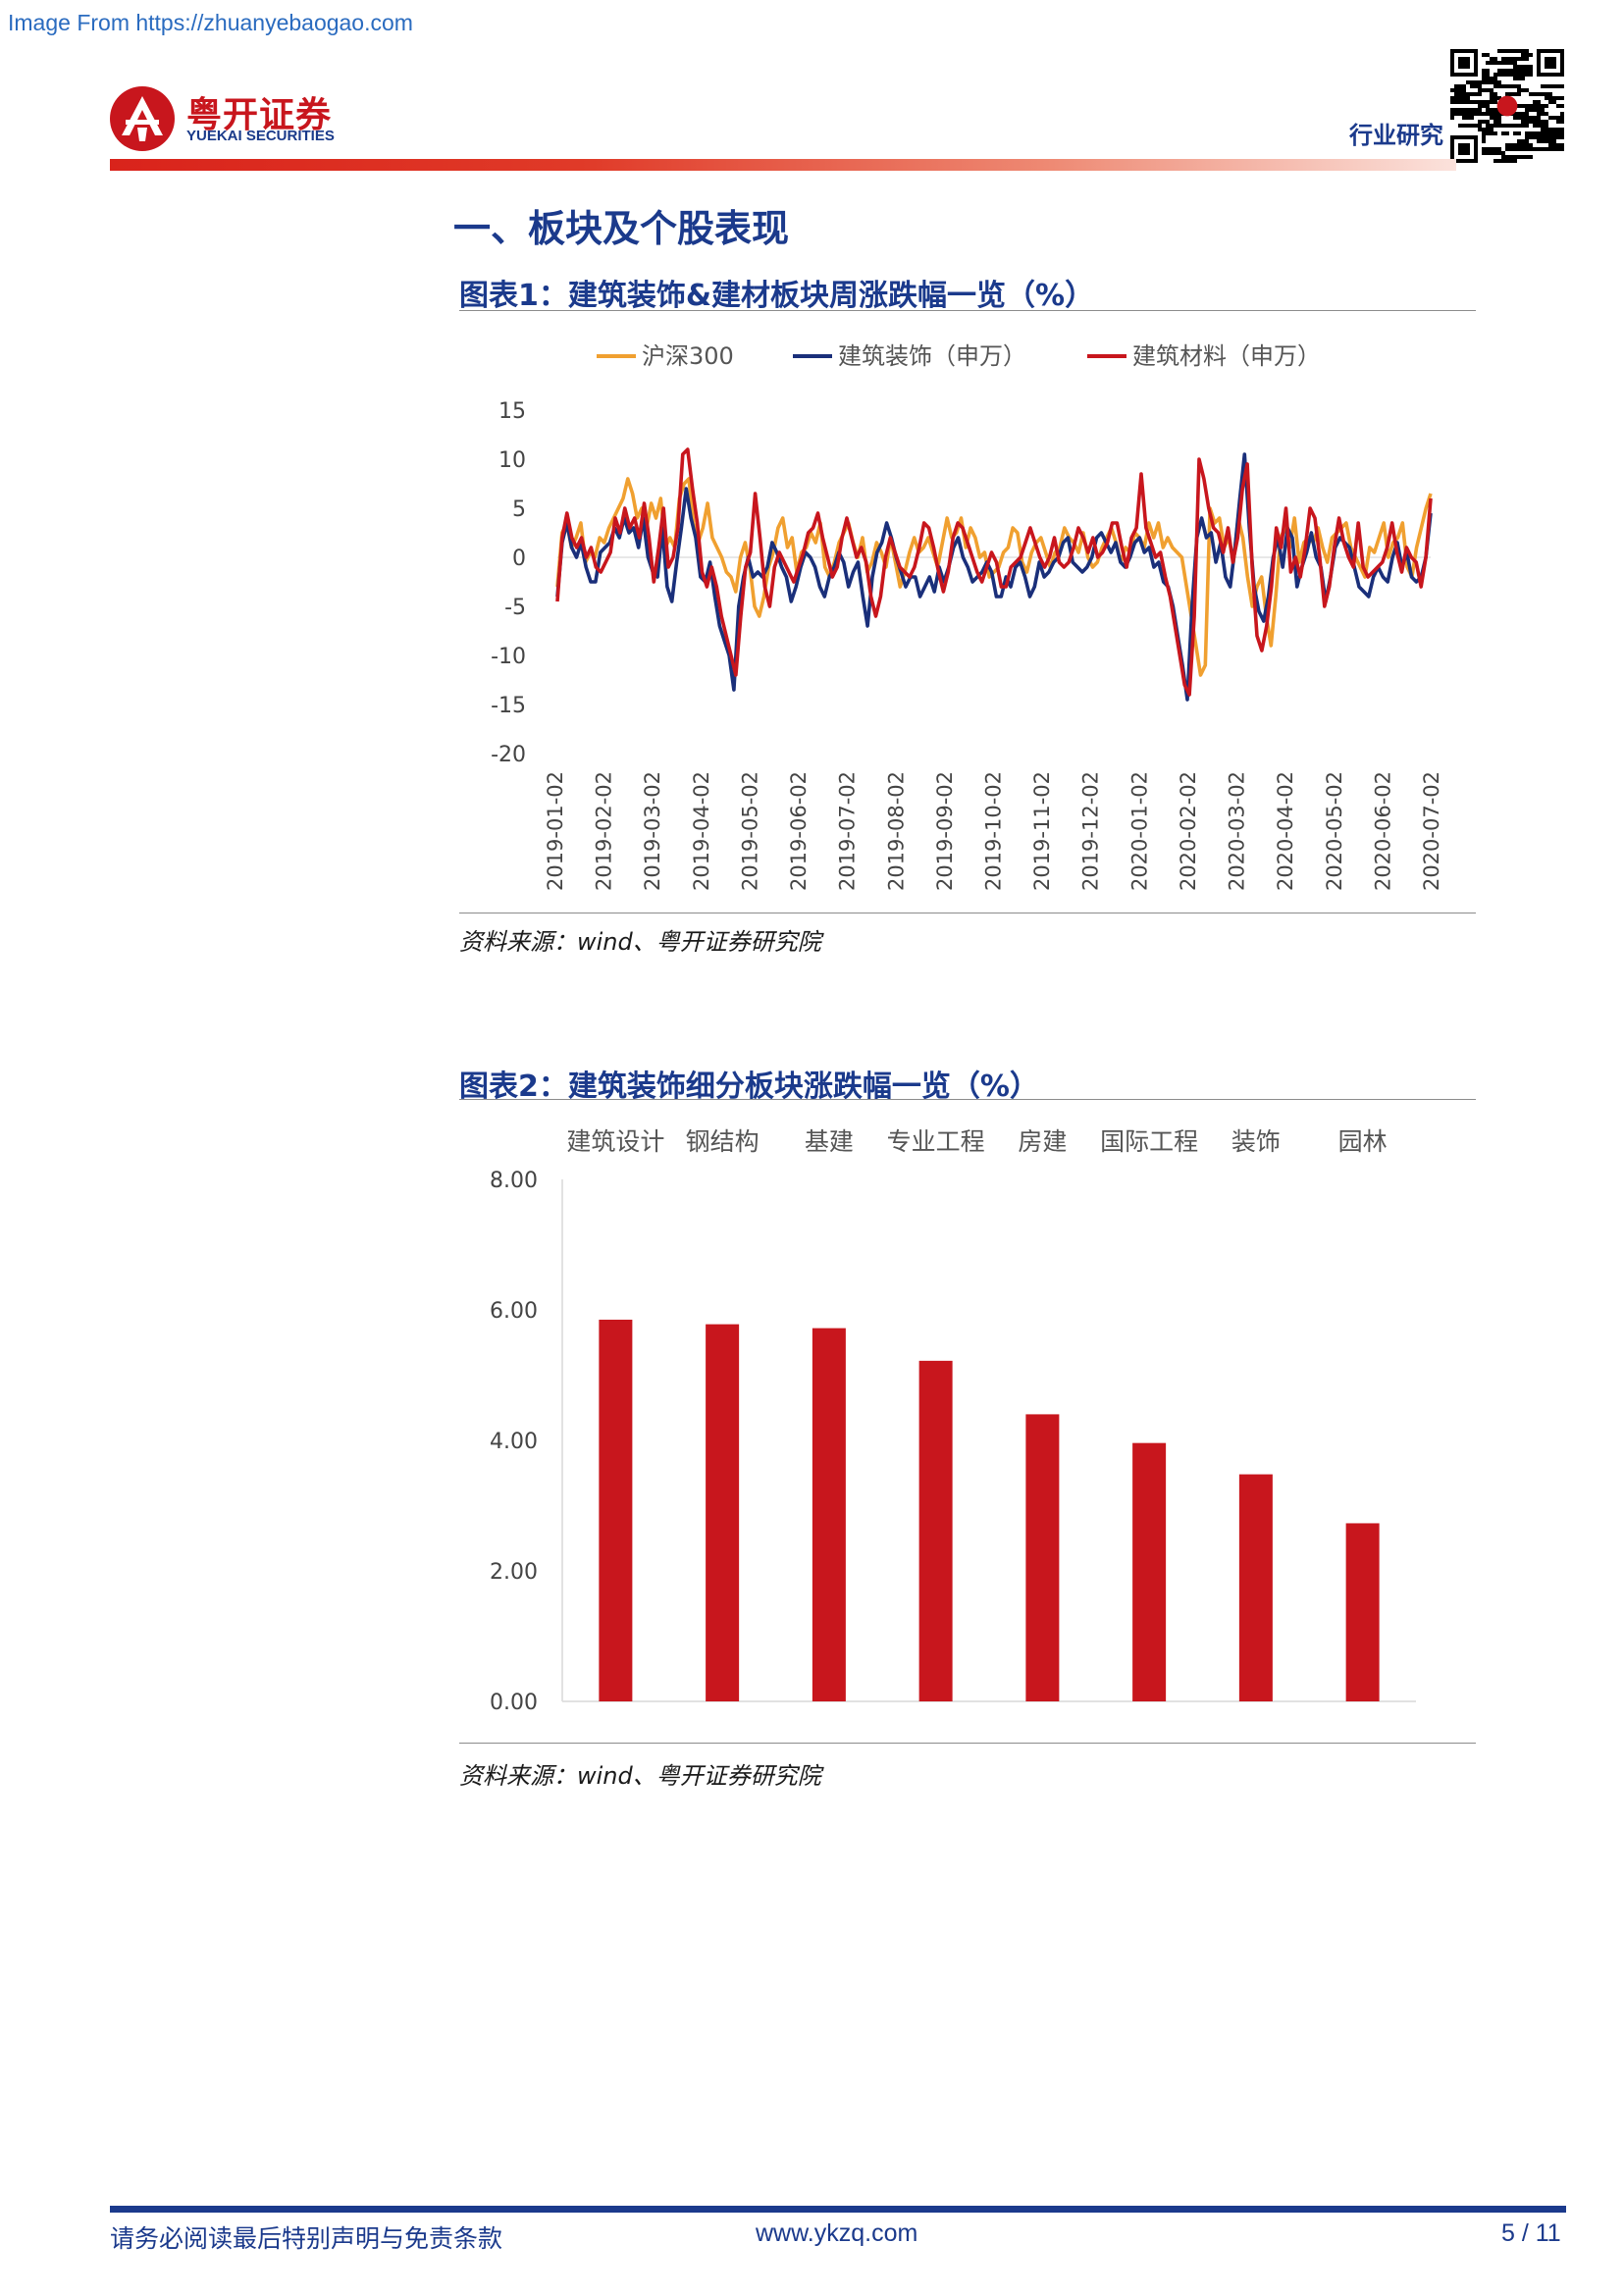 This screenshot has width=1624, height=2296. Describe the element at coordinates (555, 831) in the screenshot. I see `x-tick-label: 2019-01-02` at that location.